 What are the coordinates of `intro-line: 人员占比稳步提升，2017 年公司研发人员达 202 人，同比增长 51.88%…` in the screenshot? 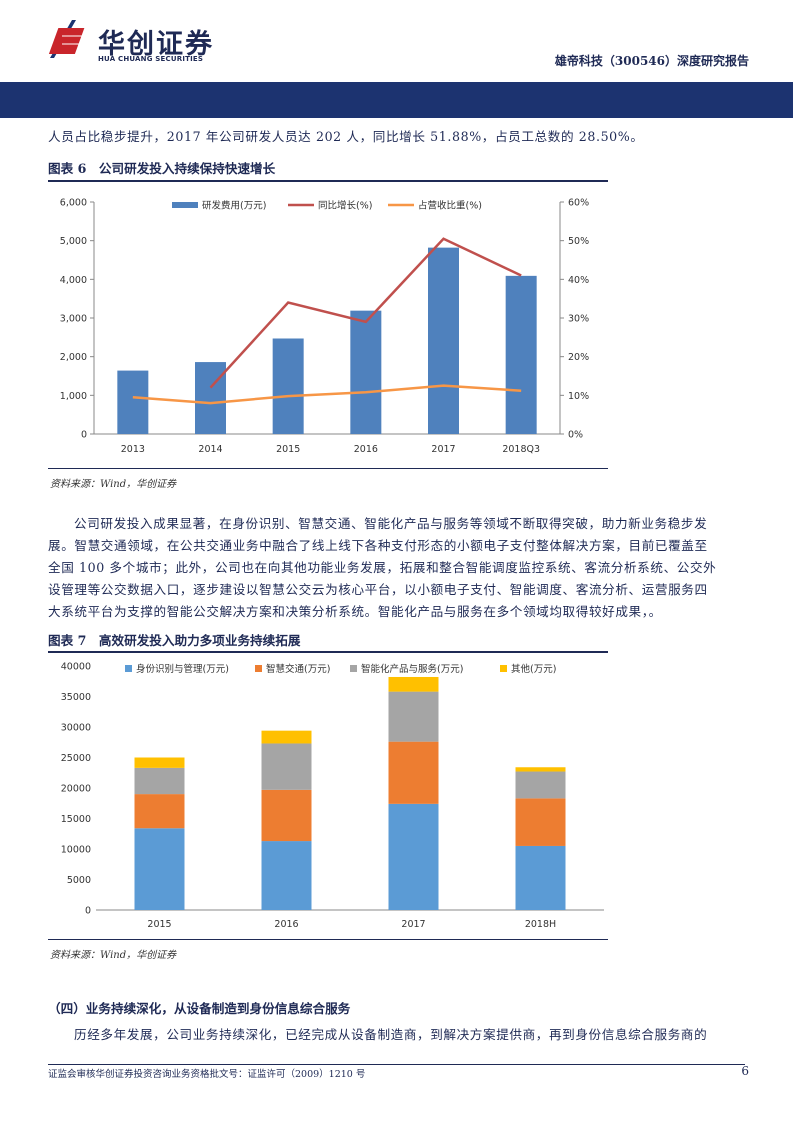 It's located at (346, 136).